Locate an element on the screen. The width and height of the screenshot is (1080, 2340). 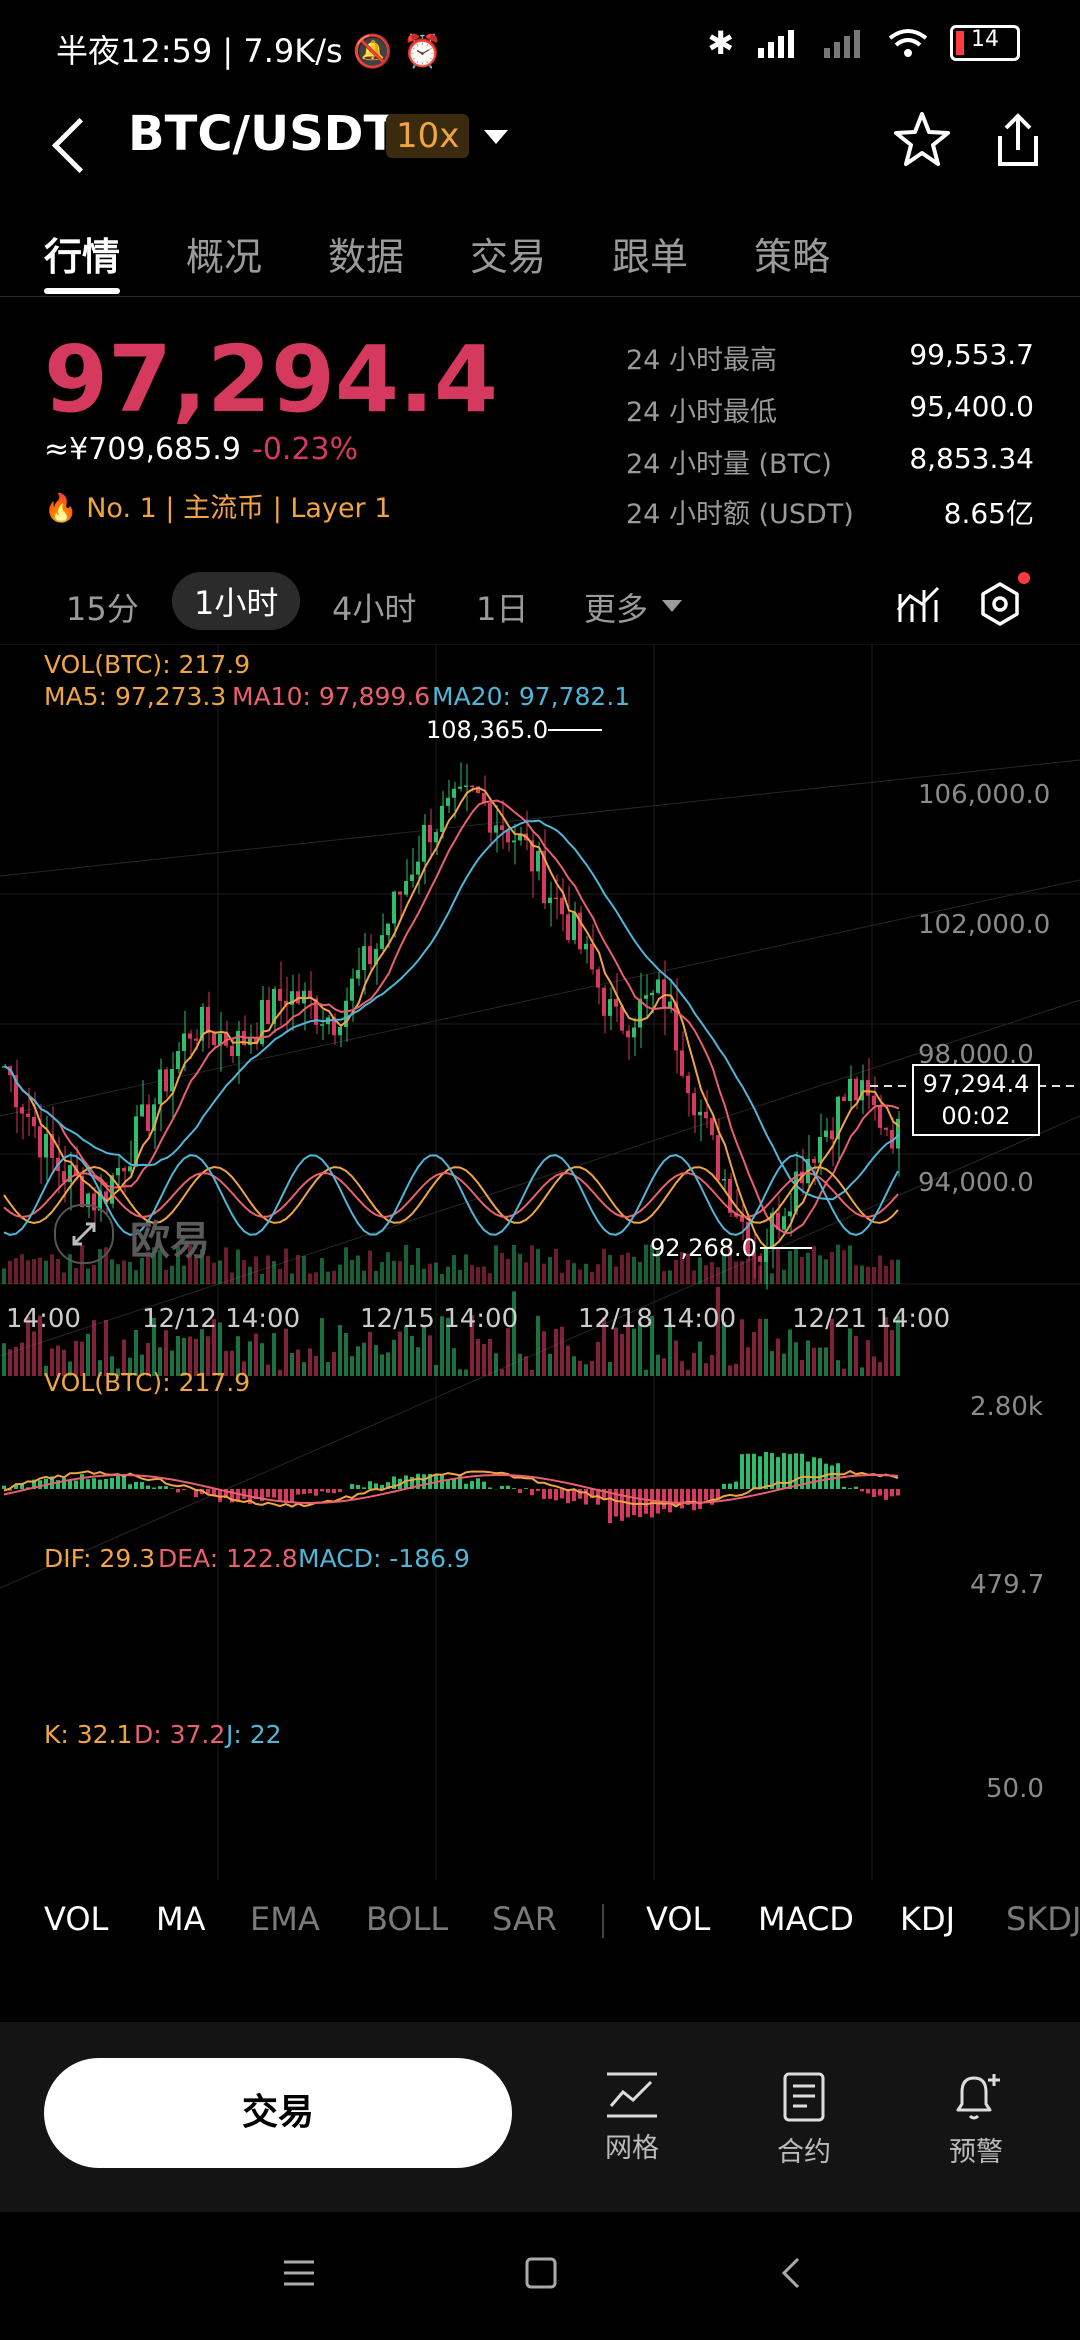
tab-market: 行情 is located at coordinates (82, 257).